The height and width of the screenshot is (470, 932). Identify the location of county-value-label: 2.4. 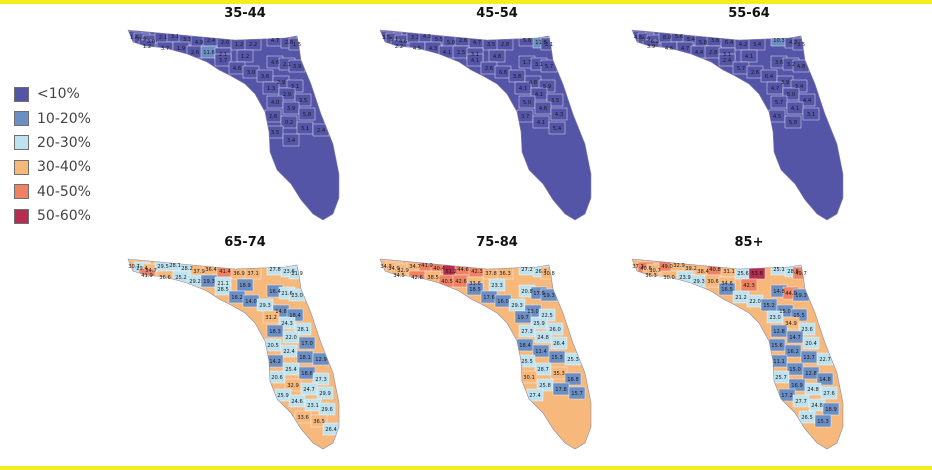
(727, 61).